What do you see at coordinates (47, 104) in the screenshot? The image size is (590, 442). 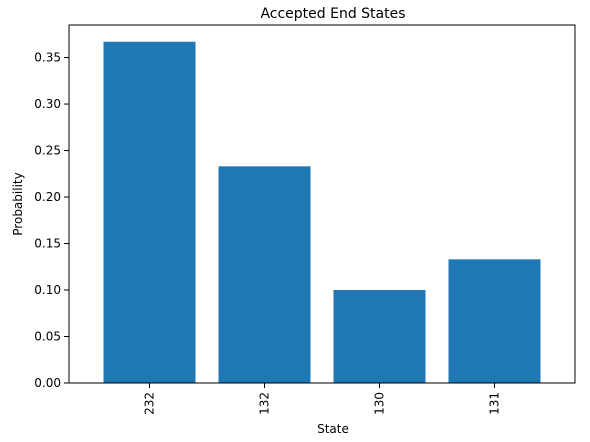 I see `y-tick-label: 0.30` at bounding box center [47, 104].